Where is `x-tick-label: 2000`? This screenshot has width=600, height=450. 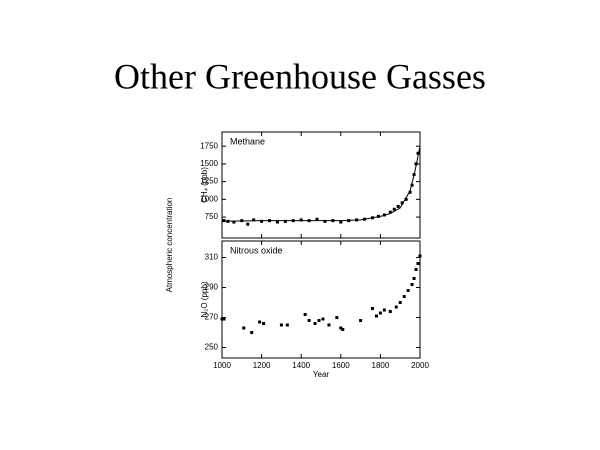
x-tick-label: 2000 is located at coordinates (420, 365).